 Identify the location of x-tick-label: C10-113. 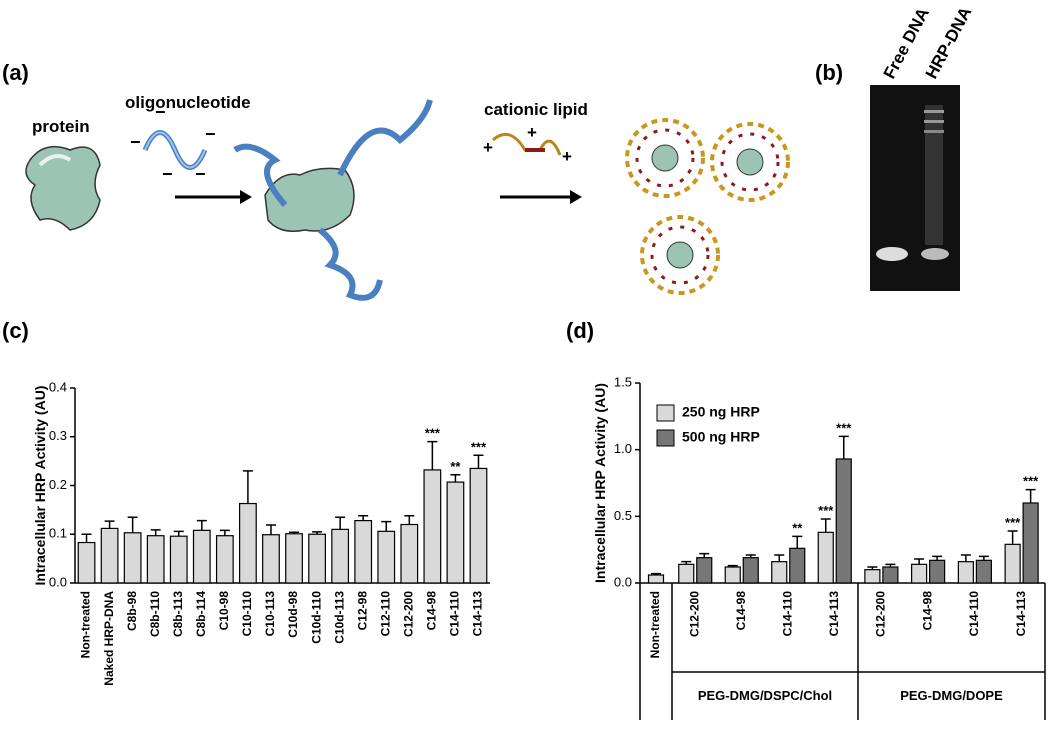
(270, 614).